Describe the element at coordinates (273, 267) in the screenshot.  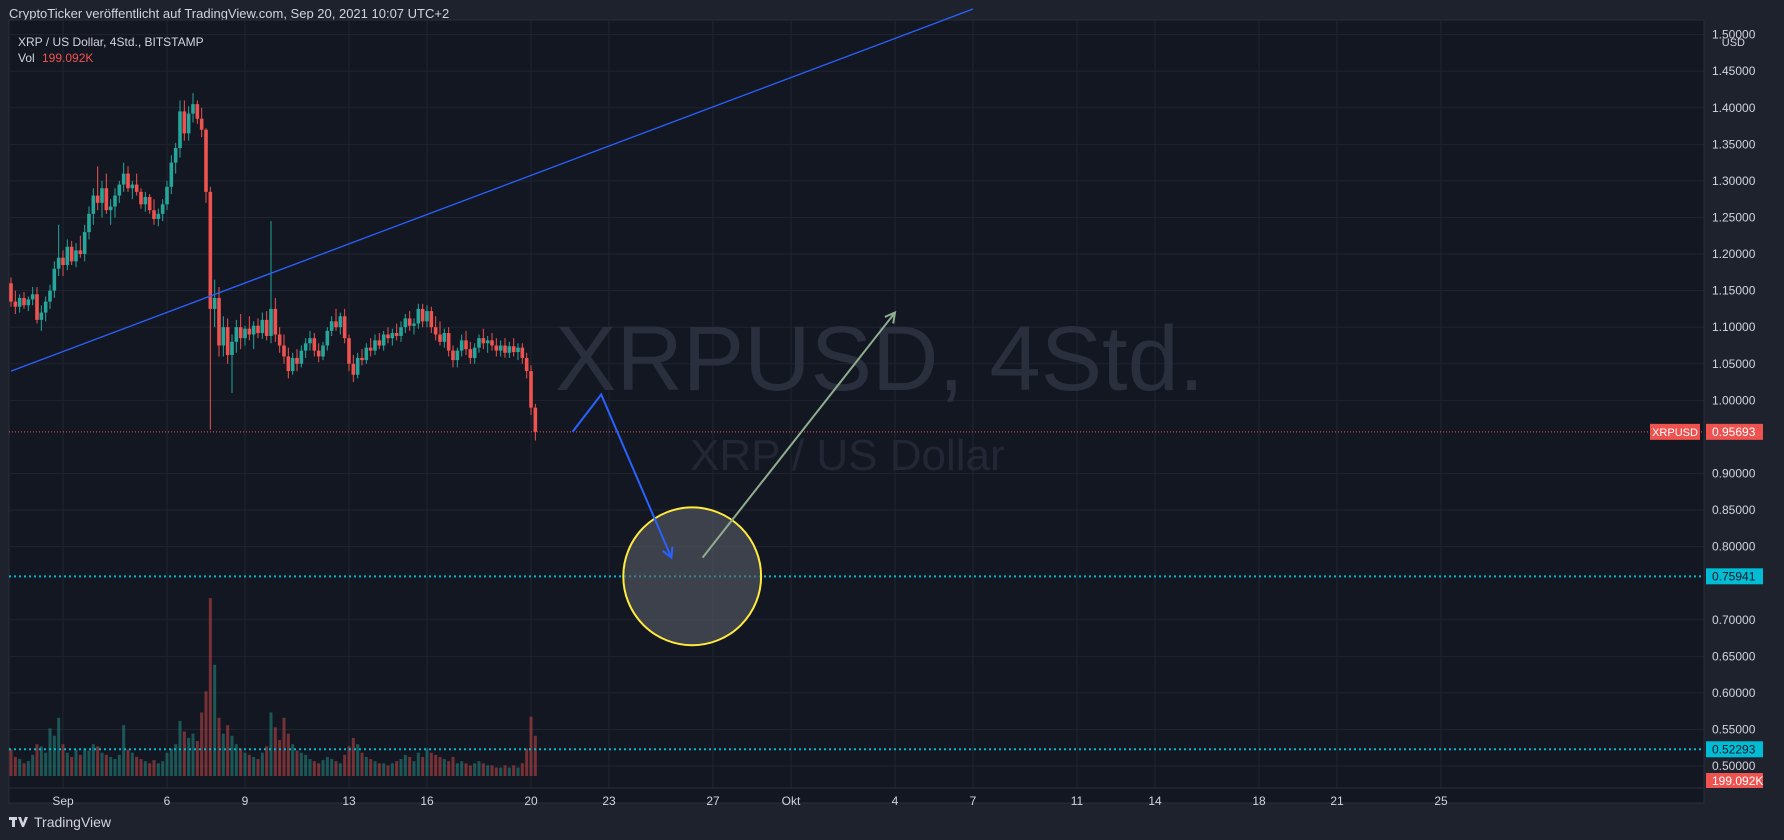
I see `candles` at that location.